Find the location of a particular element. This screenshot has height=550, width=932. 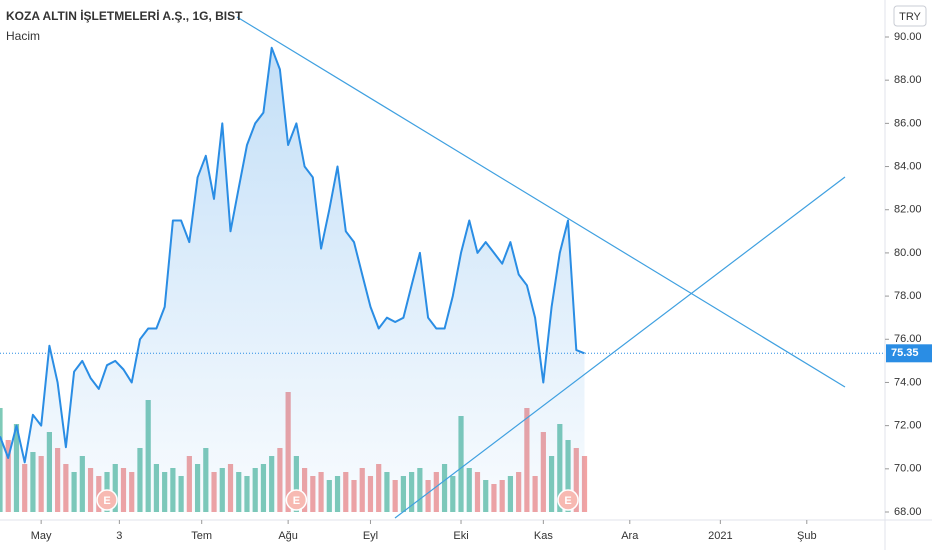

y-tick-label: 82.00 is located at coordinates (908, 210).